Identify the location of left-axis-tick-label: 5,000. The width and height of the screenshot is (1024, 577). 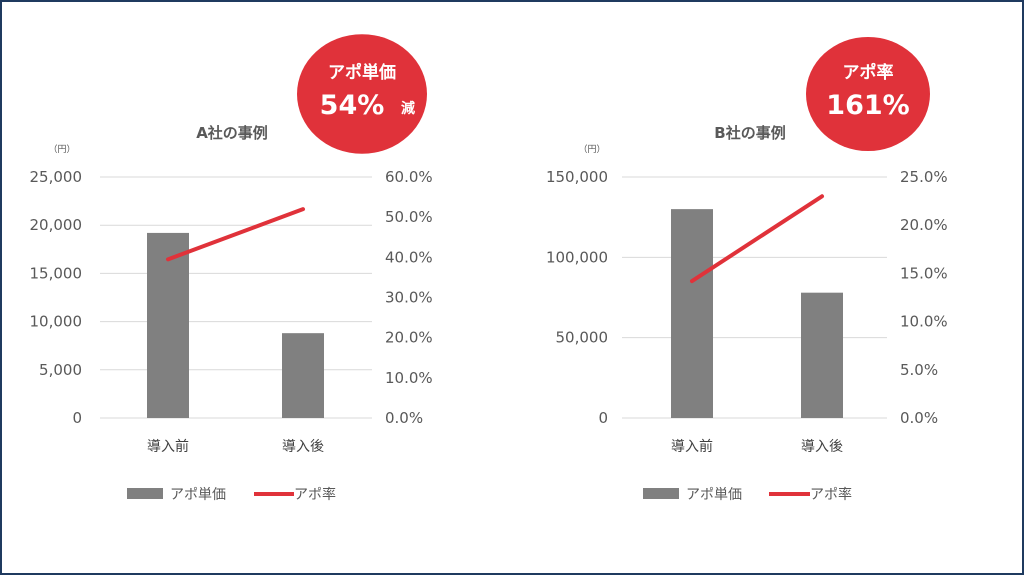
(60, 370).